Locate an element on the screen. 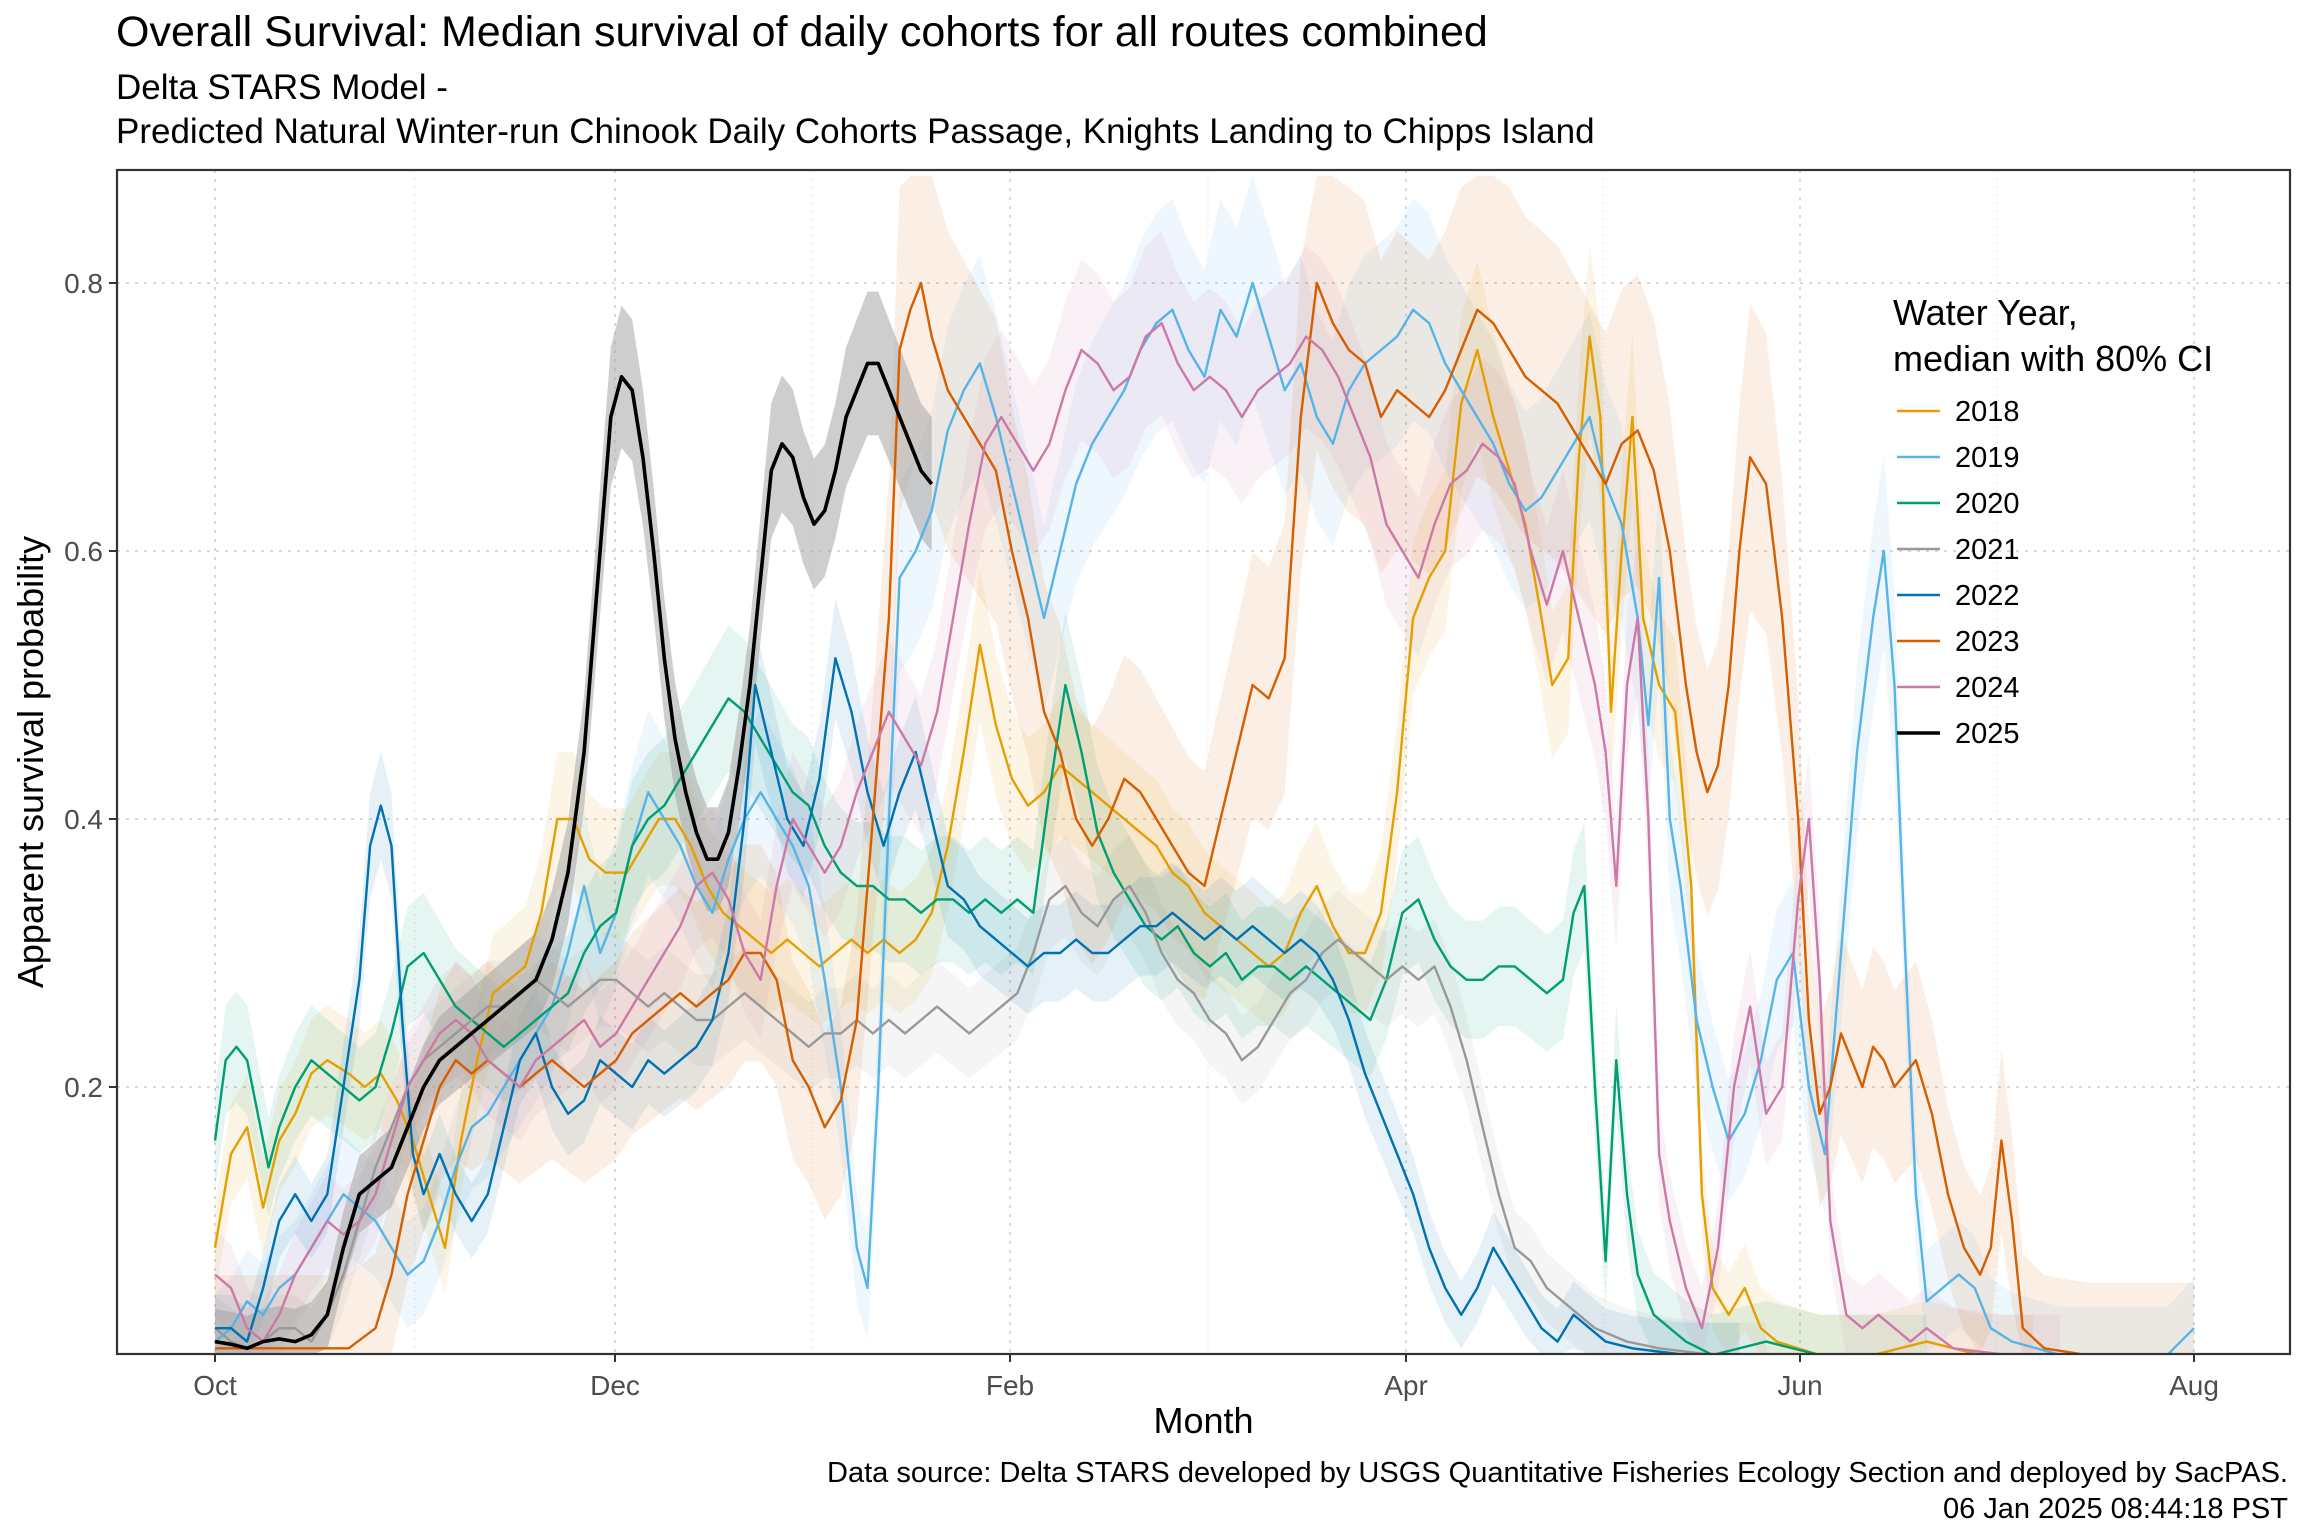  y-tick-label: 0.8 is located at coordinates (83, 283).